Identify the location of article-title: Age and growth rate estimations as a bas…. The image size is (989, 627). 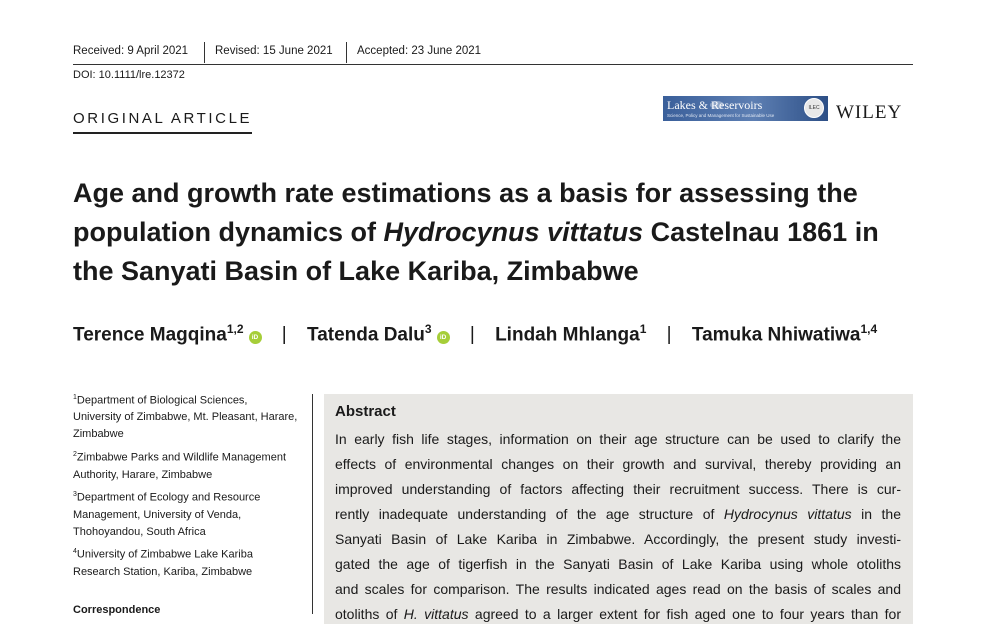
(476, 232).